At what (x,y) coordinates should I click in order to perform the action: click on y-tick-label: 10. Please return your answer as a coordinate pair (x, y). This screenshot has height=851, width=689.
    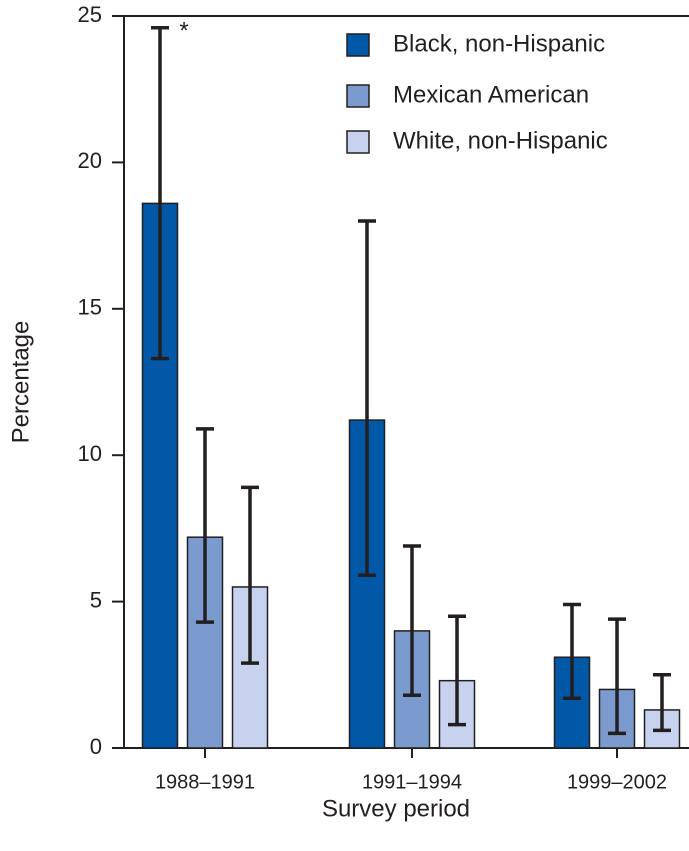
    Looking at the image, I should click on (90, 453).